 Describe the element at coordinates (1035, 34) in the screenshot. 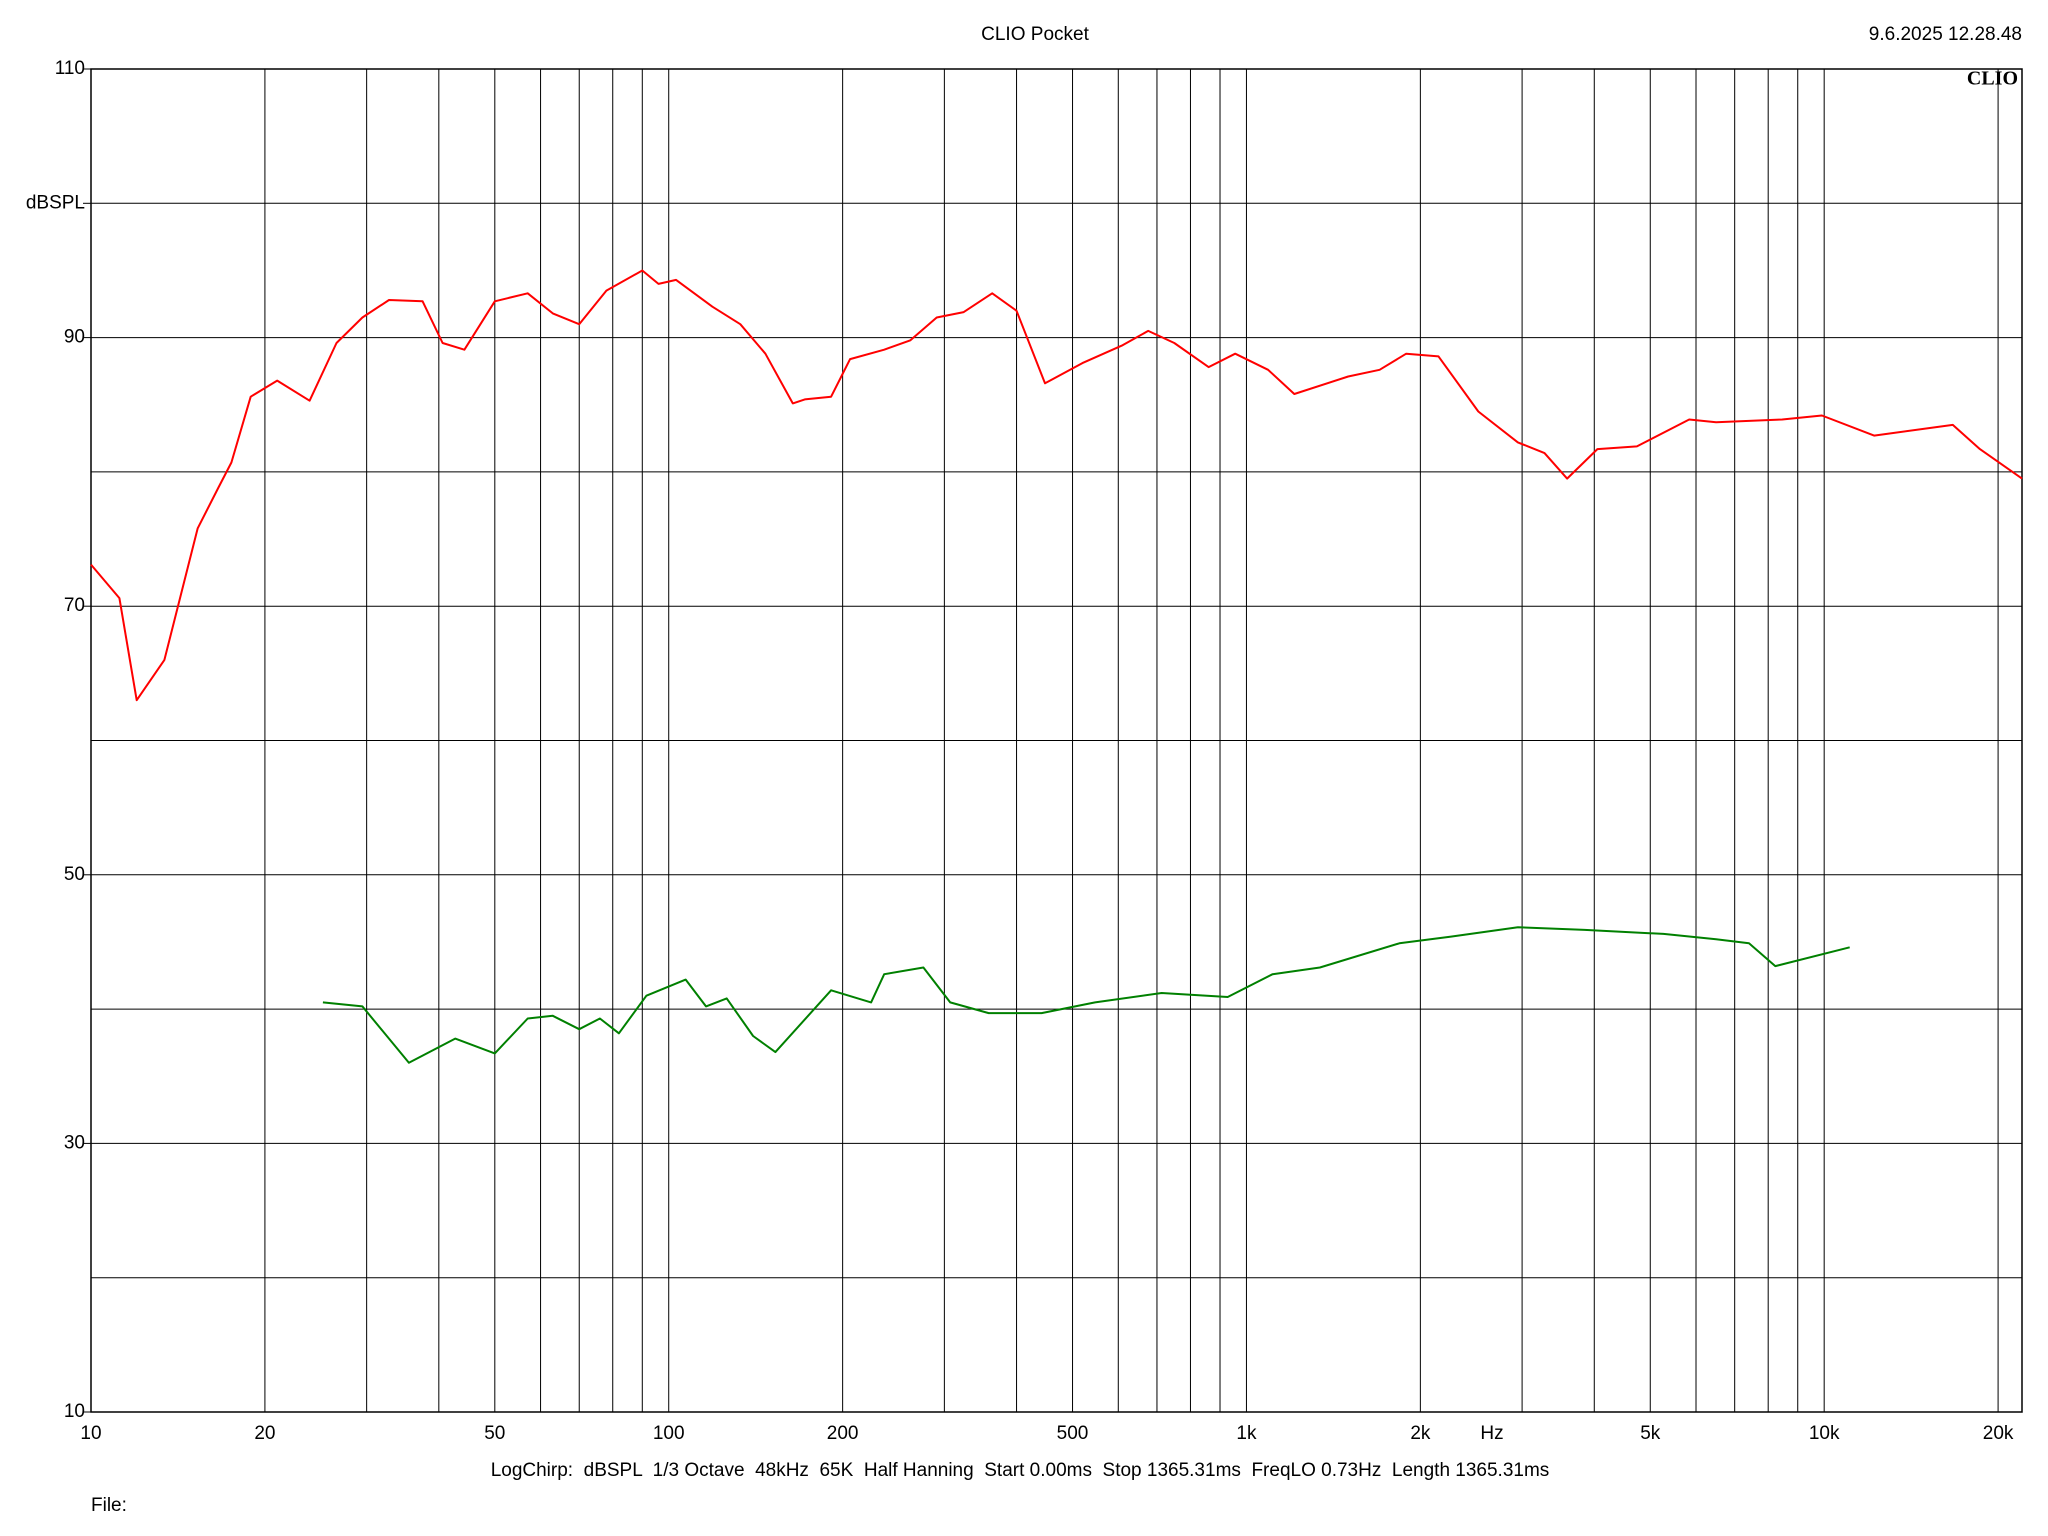

I see `chart-title: CLIO Pocket` at that location.